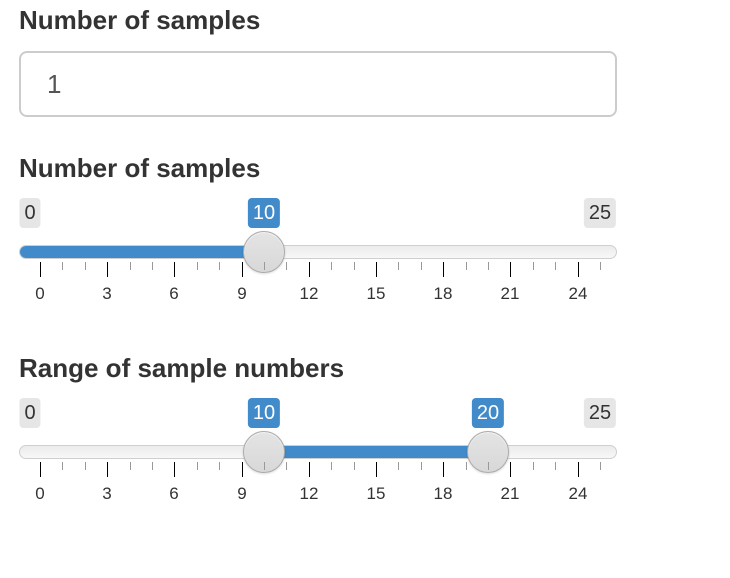  I want to click on range-grid-label: 18, so click(443, 493).